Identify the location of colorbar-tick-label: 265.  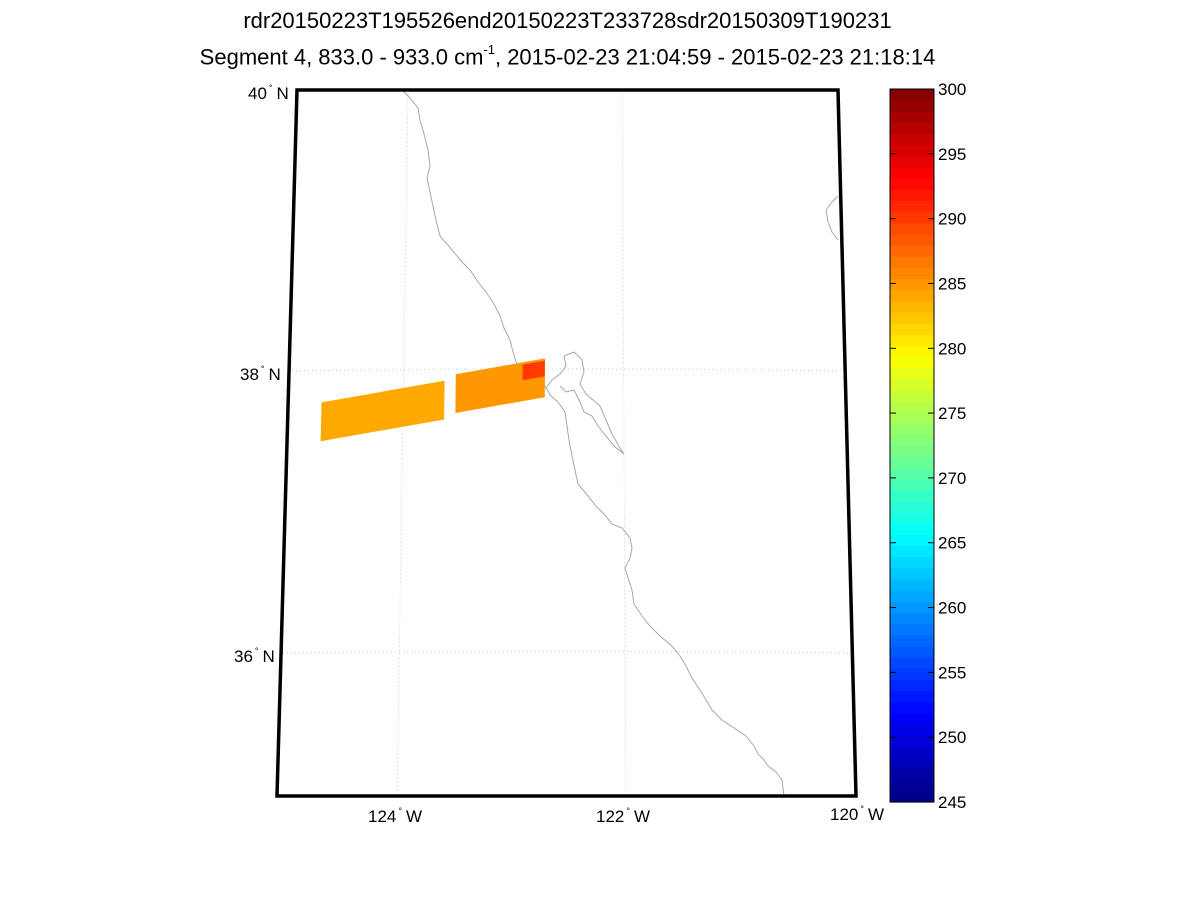
(952, 543).